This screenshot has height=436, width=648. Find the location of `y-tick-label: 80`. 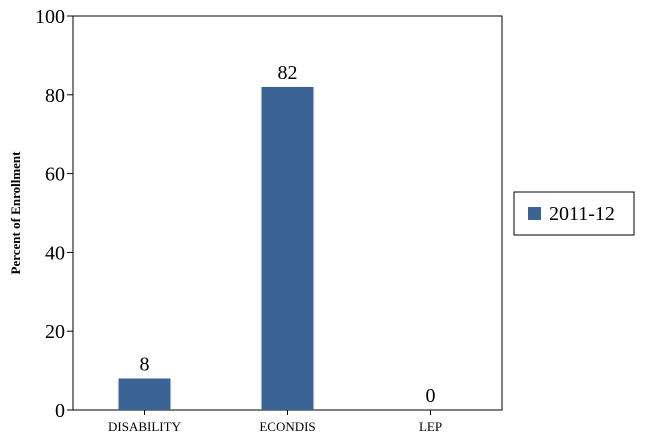

y-tick-label: 80 is located at coordinates (55, 96).